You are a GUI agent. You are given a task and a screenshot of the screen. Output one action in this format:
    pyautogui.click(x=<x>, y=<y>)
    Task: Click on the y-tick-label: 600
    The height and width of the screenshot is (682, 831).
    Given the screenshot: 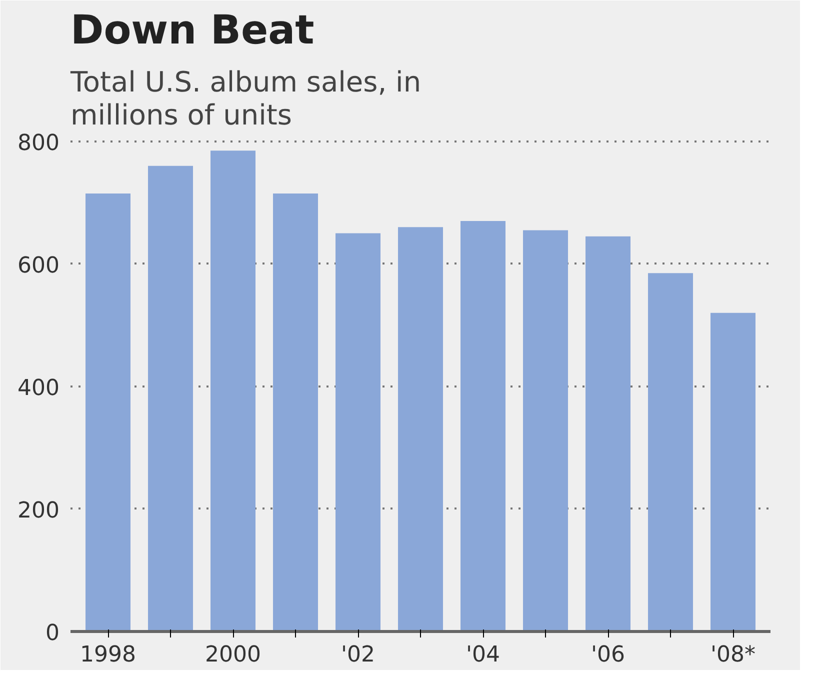 What is the action you would take?
    pyautogui.click(x=39, y=265)
    